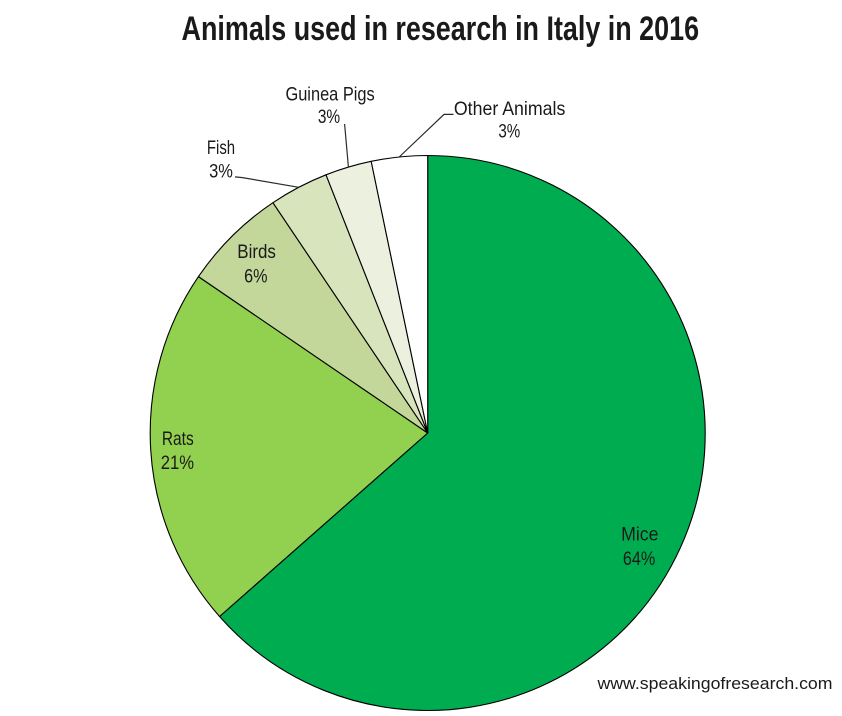 The image size is (842, 716). I want to click on svg-text: Fish, so click(221, 148).